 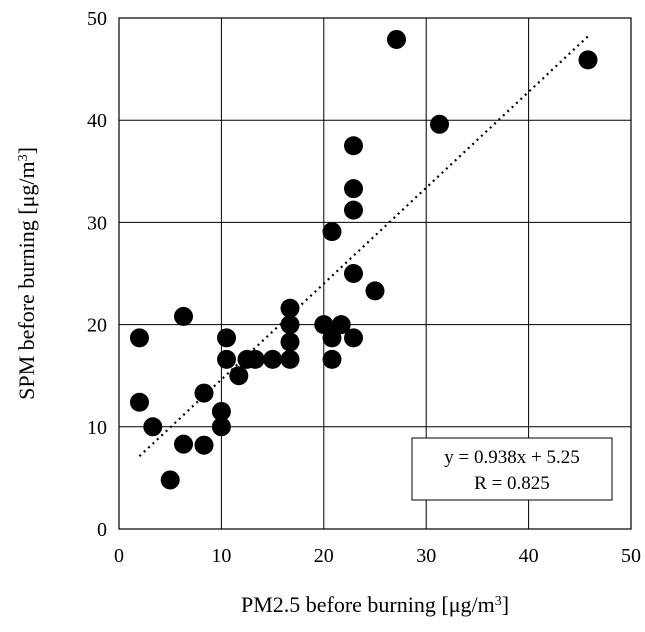 I want to click on x-tick-label: 0, so click(x=119, y=556).